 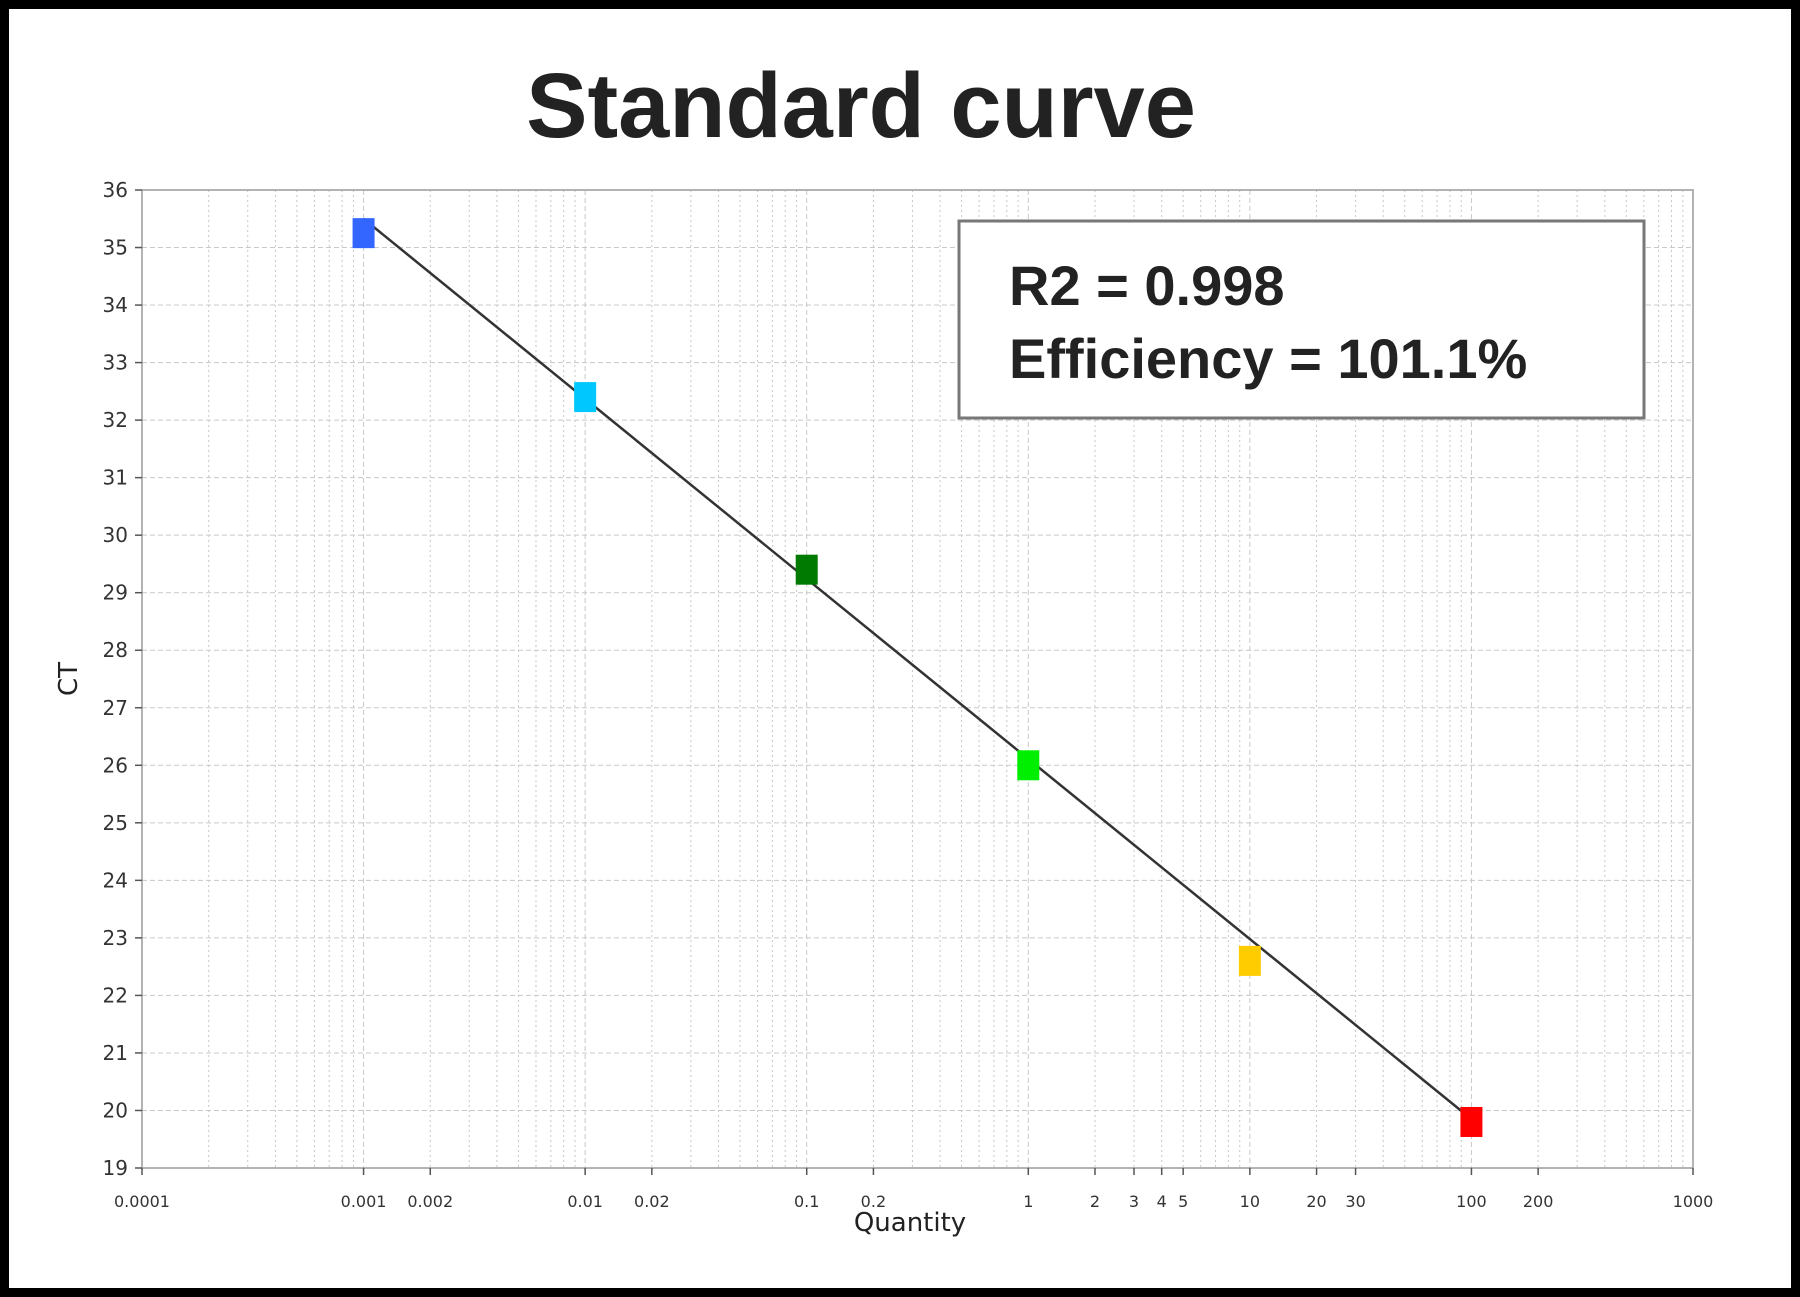 What do you see at coordinates (1134, 1201) in the screenshot?
I see `x-tick-label: 3` at bounding box center [1134, 1201].